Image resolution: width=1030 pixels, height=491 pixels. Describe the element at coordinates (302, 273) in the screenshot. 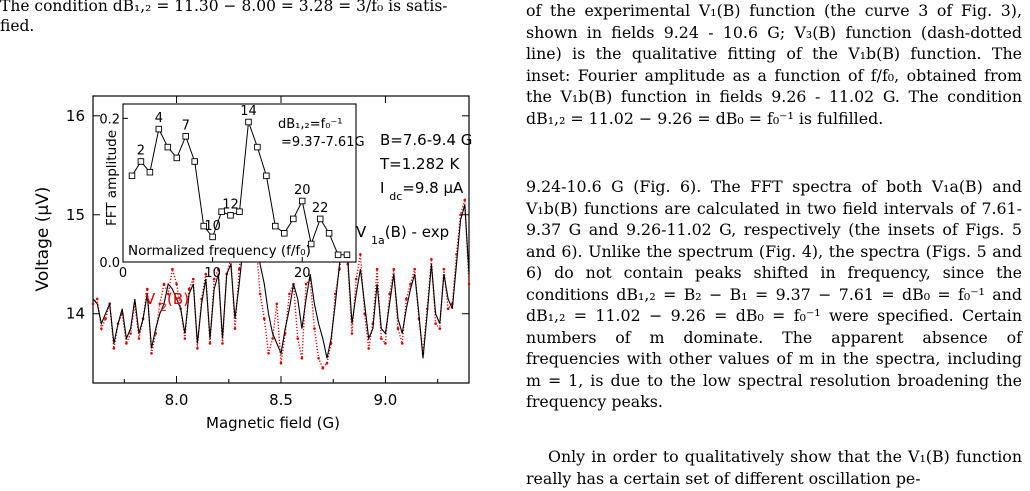

I see `inset-x-tick-label: 20` at that location.